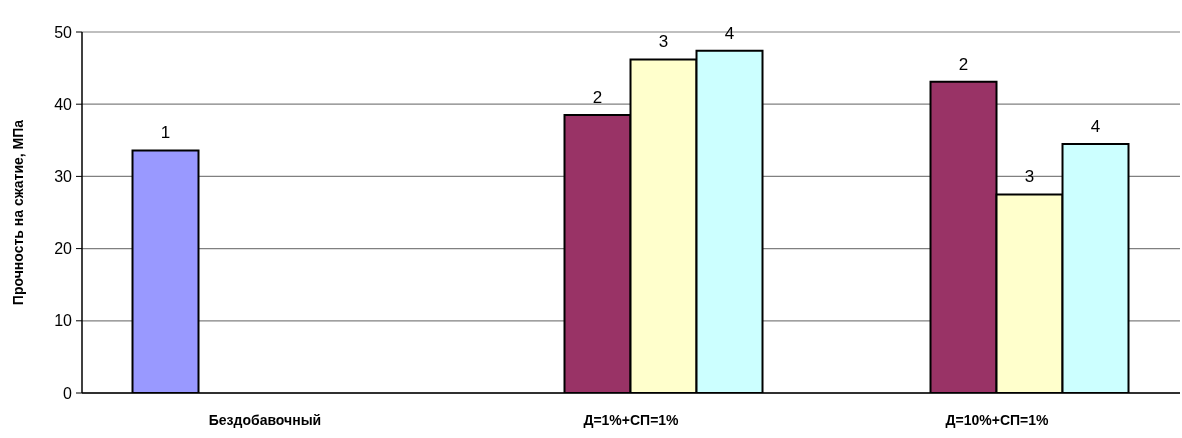 The height and width of the screenshot is (438, 1182). I want to click on y-axis-title: Прочность на сжатие, МПа, so click(18, 212).